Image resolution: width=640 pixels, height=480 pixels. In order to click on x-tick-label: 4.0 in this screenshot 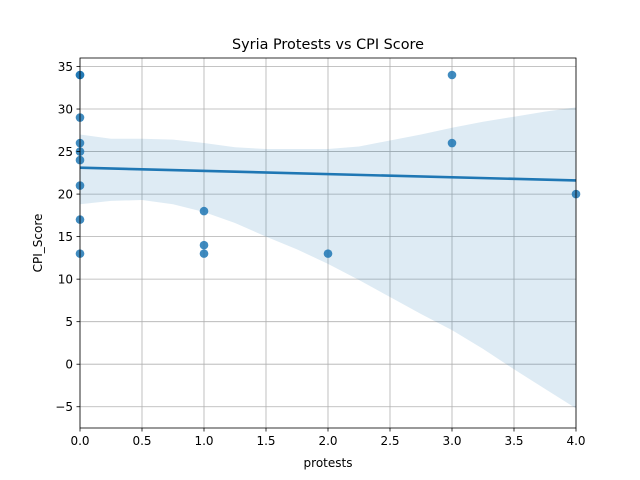, I will do `click(575, 441)`.